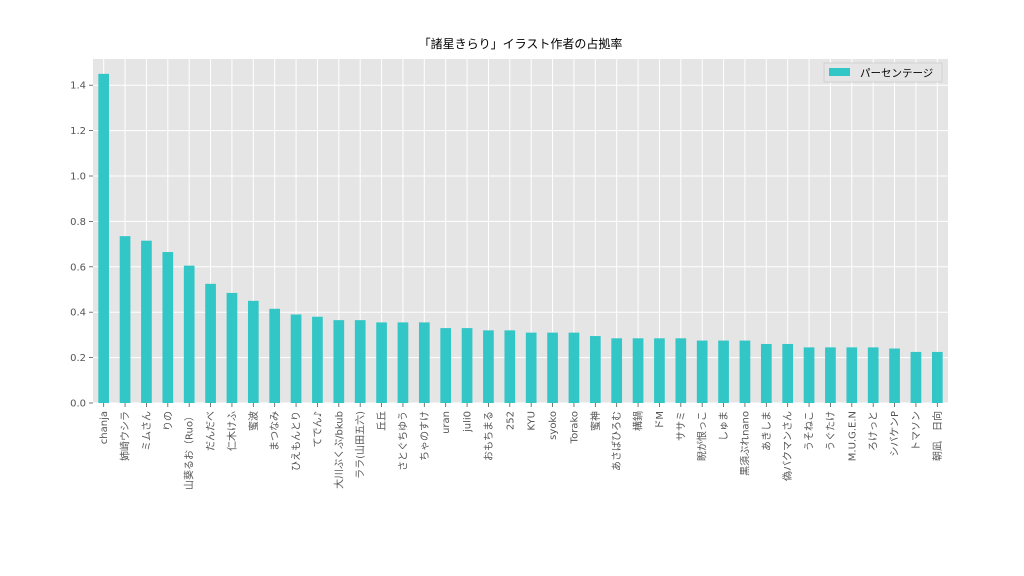 This screenshot has height=576, width=1024. What do you see at coordinates (104, 427) in the screenshot?
I see `x-tick-label: chanja` at bounding box center [104, 427].